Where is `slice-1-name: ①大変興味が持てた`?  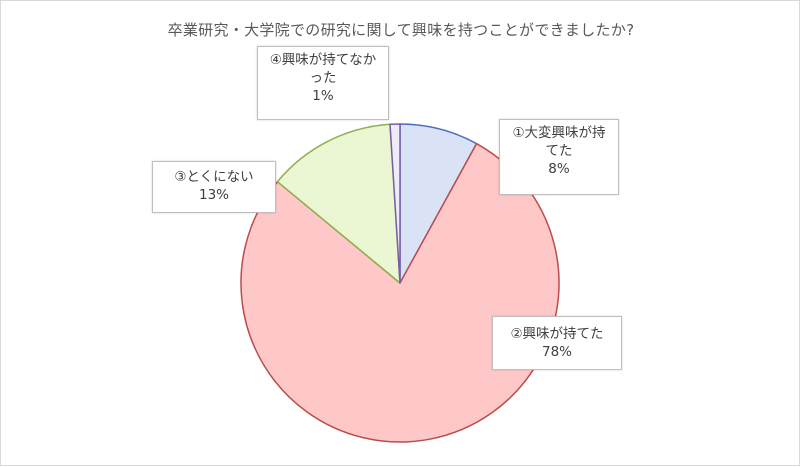
slice-1-name: ①大変興味が持てた is located at coordinates (559, 142).